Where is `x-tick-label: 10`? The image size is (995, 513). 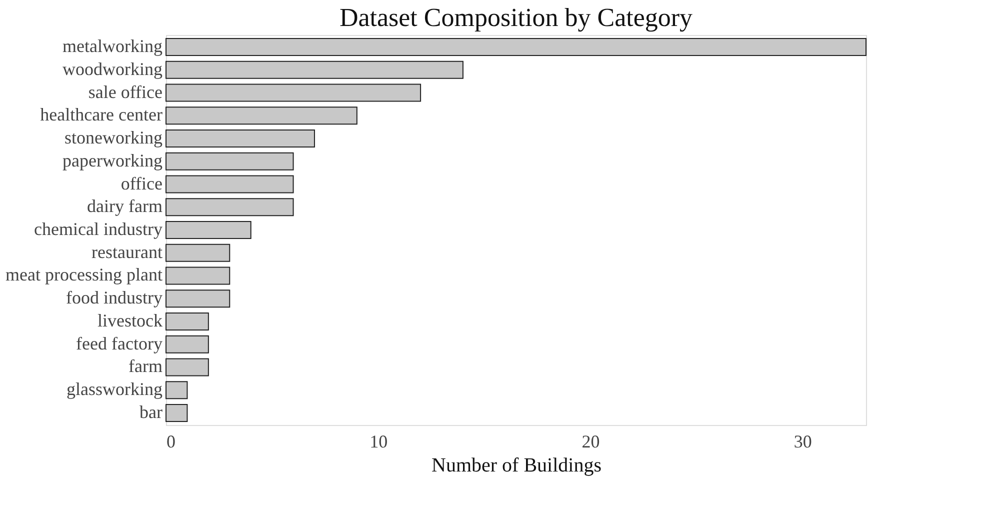 x-tick-label: 10 is located at coordinates (379, 442).